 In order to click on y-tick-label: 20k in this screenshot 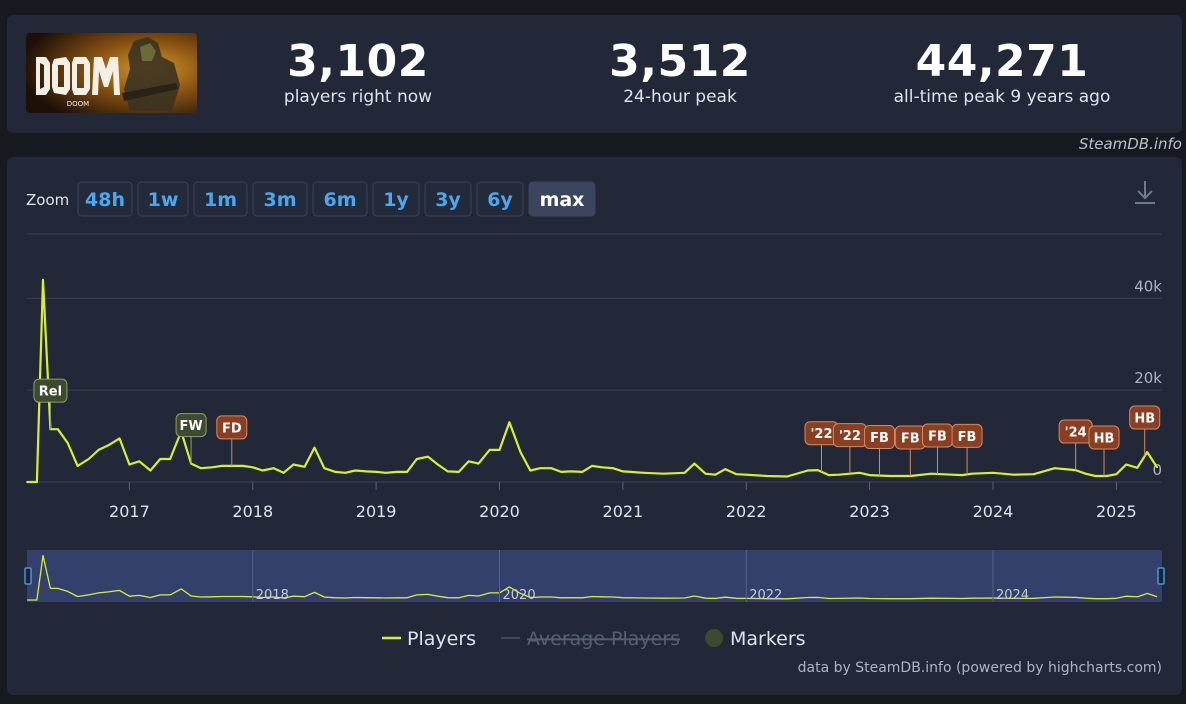, I will do `click(1148, 378)`.